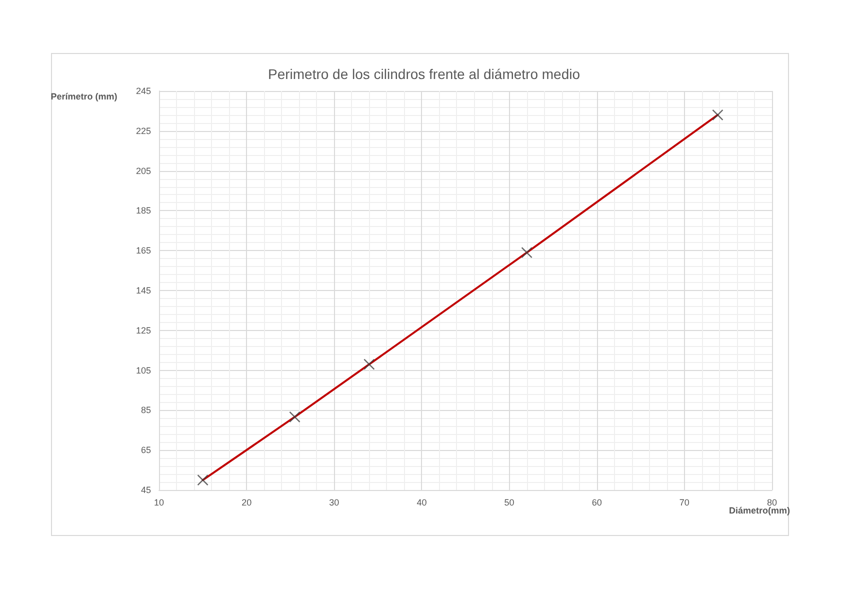  Describe the element at coordinates (145, 410) in the screenshot. I see `y-tick-label: 85` at that location.